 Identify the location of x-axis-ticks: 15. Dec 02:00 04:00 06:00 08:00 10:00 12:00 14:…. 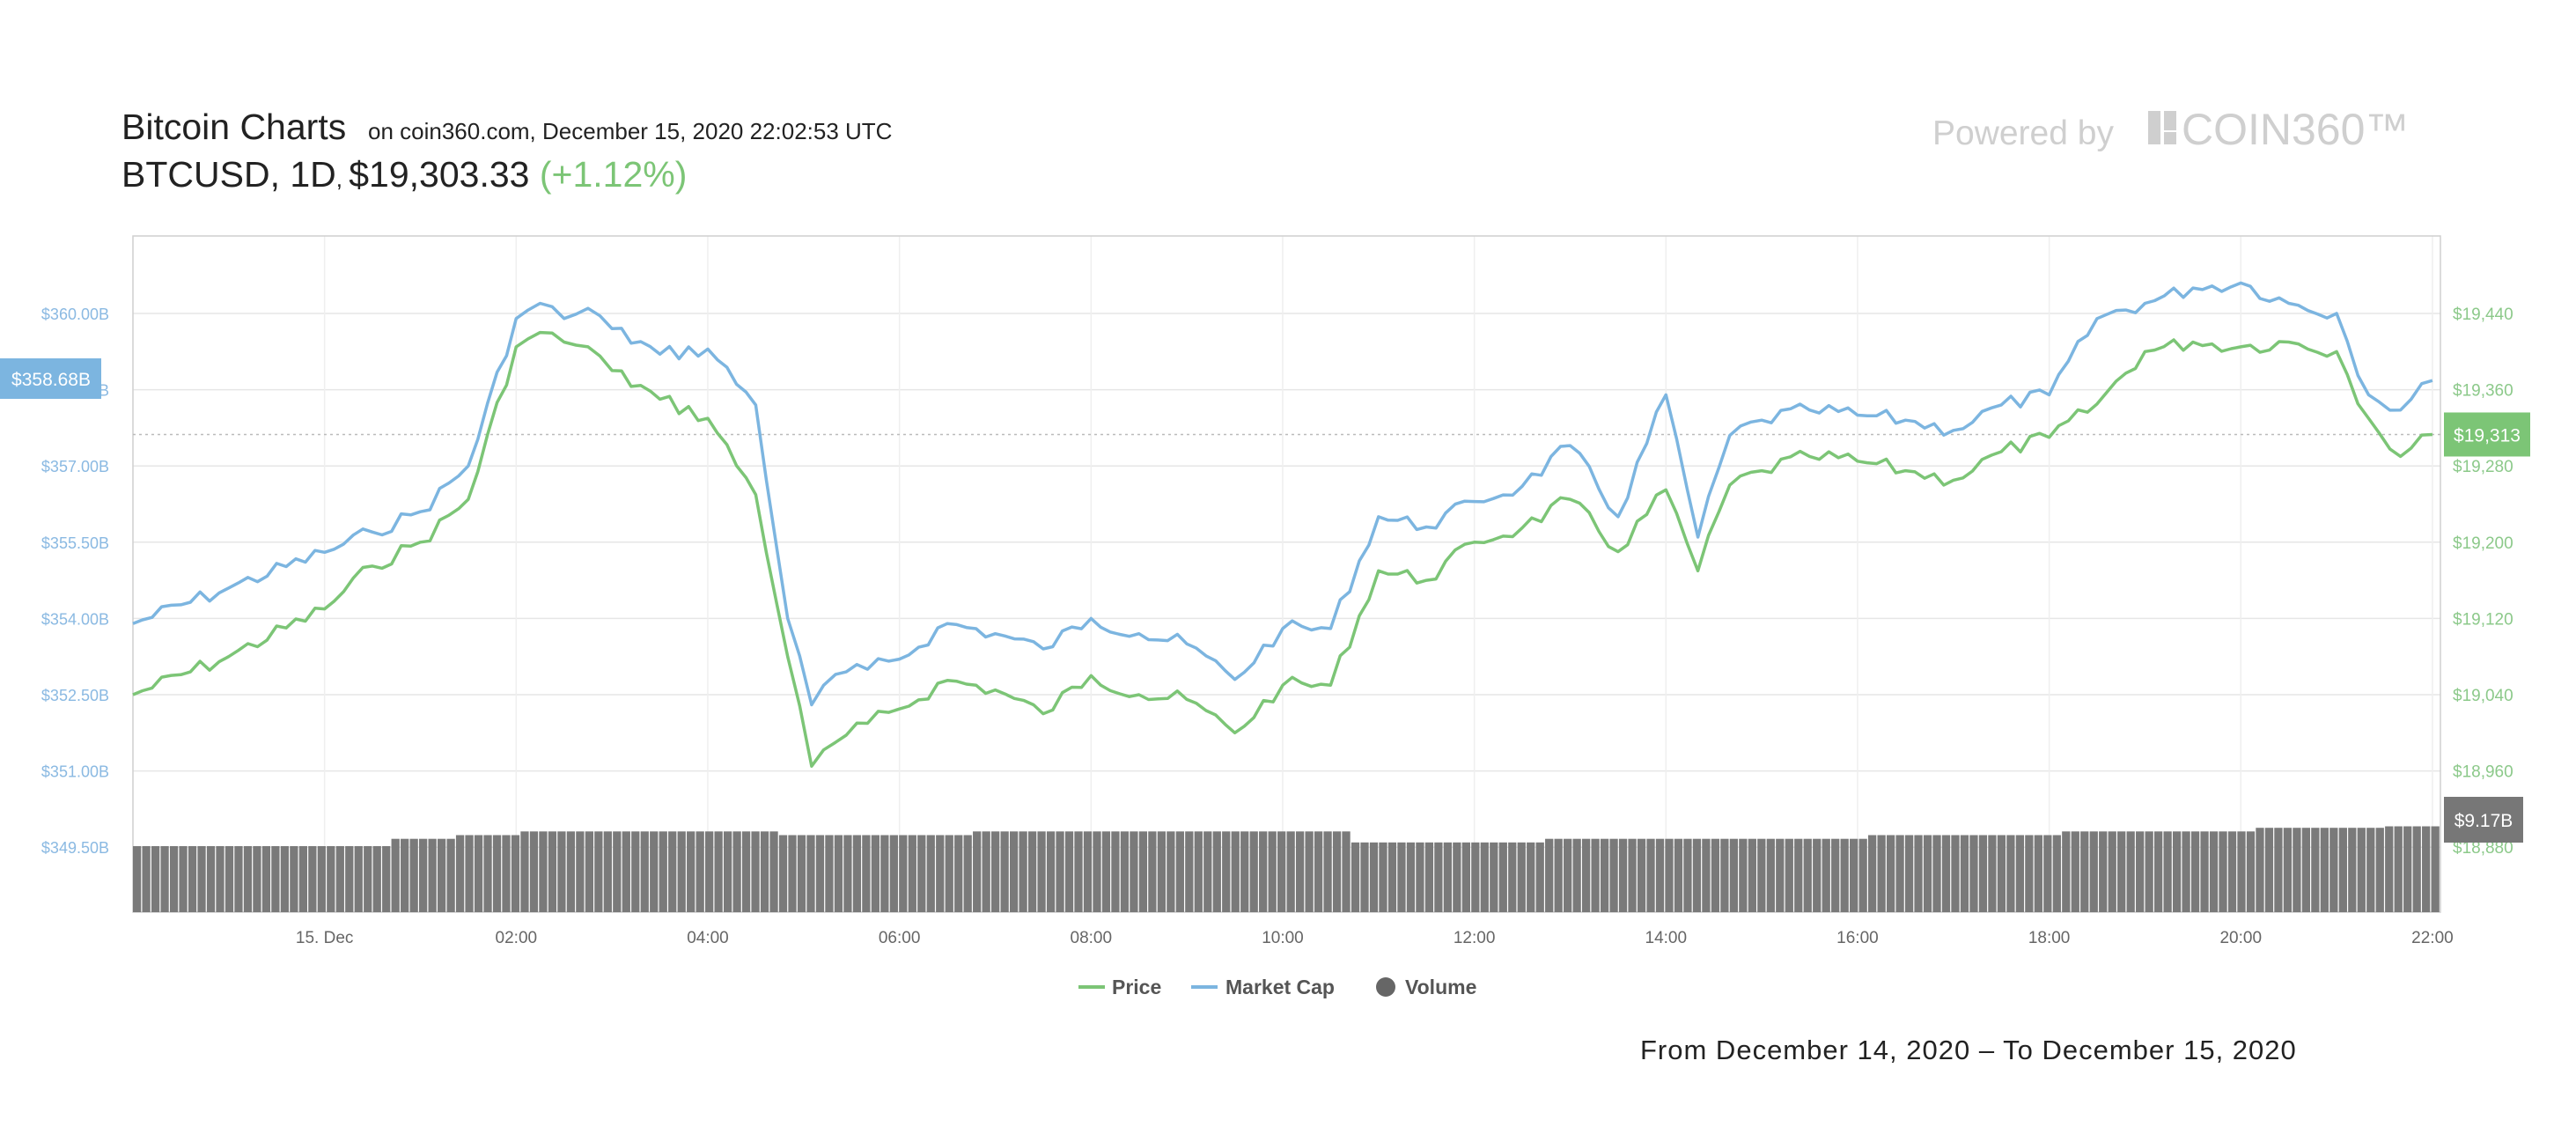
(1375, 938).